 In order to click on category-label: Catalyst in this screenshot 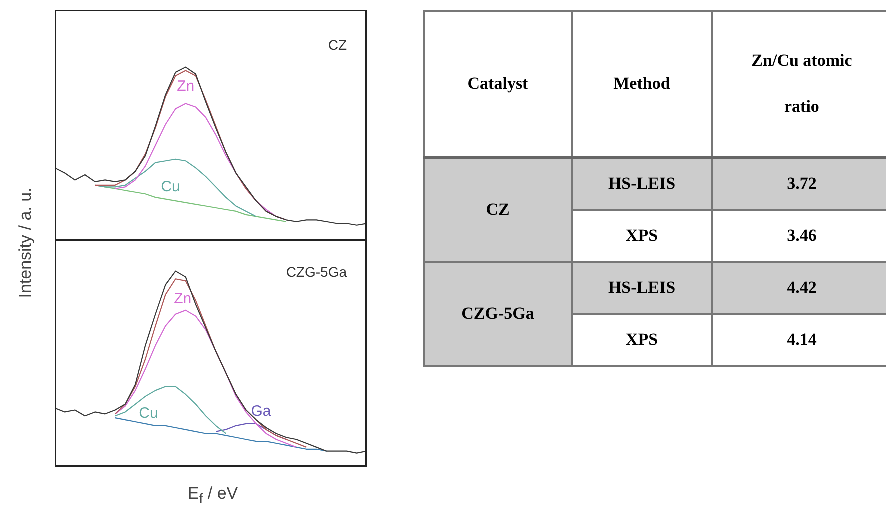, I will do `click(498, 84)`.